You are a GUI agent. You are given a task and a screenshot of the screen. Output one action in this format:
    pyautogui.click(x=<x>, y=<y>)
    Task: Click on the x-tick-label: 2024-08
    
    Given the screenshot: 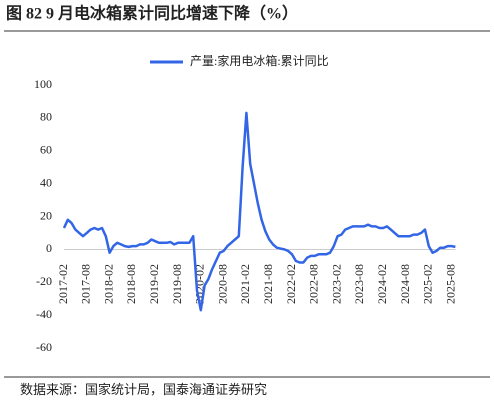 What is the action you would take?
    pyautogui.click(x=405, y=284)
    